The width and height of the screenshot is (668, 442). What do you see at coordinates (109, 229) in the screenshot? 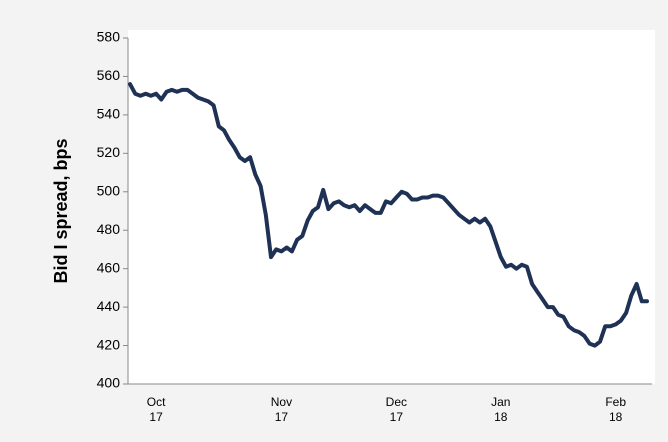
I see `y-tick-label: 480` at bounding box center [109, 229].